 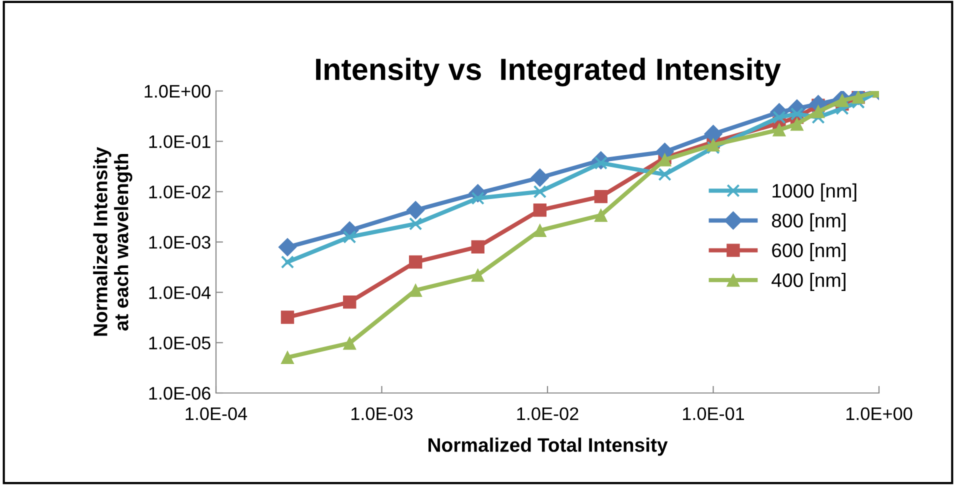 What do you see at coordinates (180, 293) in the screenshot?
I see `y-tick-label: 1.0E-04` at bounding box center [180, 293].